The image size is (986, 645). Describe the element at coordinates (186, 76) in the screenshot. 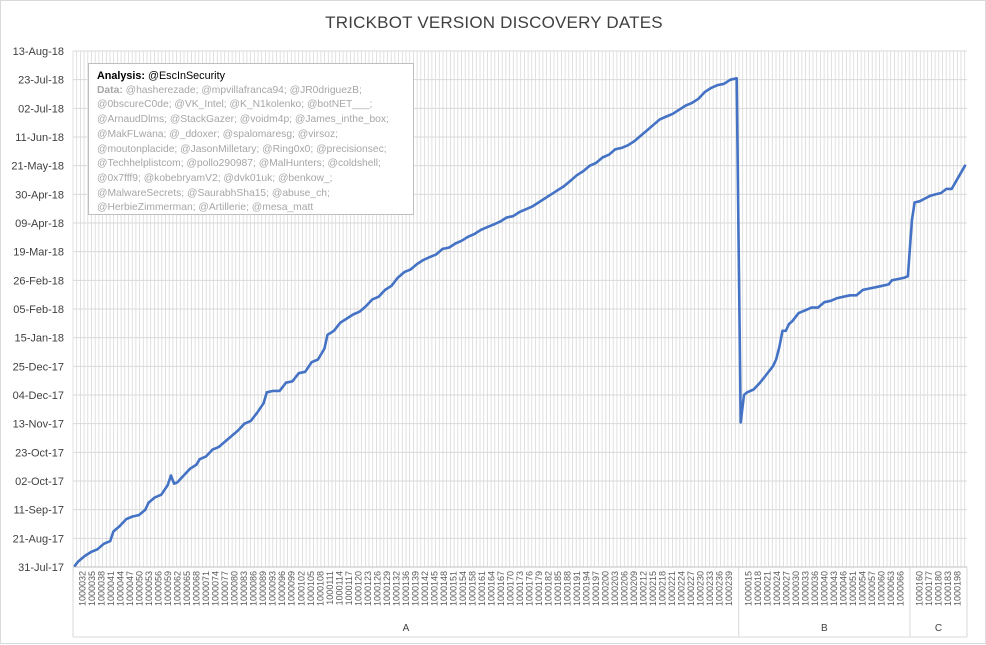

I see `analysis-value: @EscInSecurity` at that location.